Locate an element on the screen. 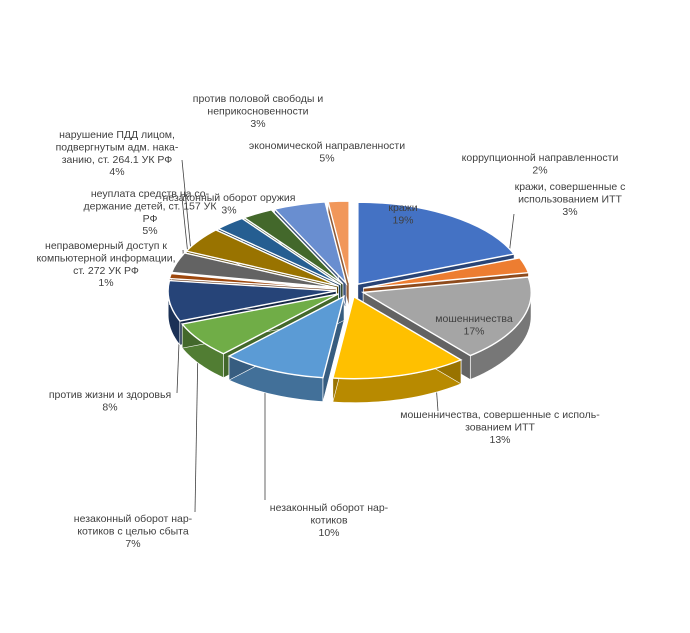 The image size is (690, 633). data-label-11: незаконный оборот оружия 3% is located at coordinates (229, 204).